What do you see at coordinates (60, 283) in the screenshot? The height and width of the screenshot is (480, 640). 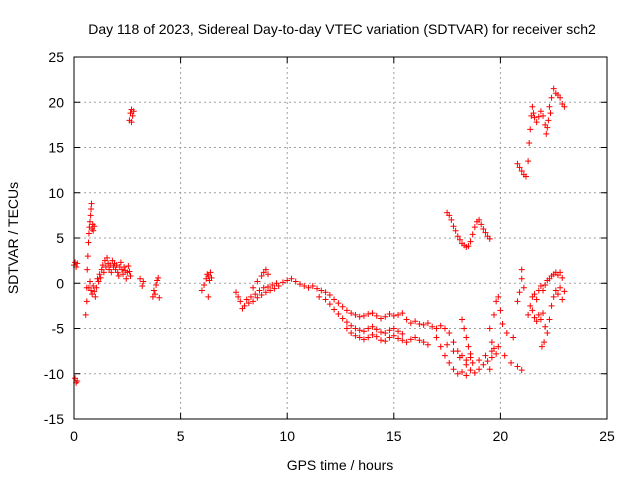 I see `y-tick-label: 0` at bounding box center [60, 283].